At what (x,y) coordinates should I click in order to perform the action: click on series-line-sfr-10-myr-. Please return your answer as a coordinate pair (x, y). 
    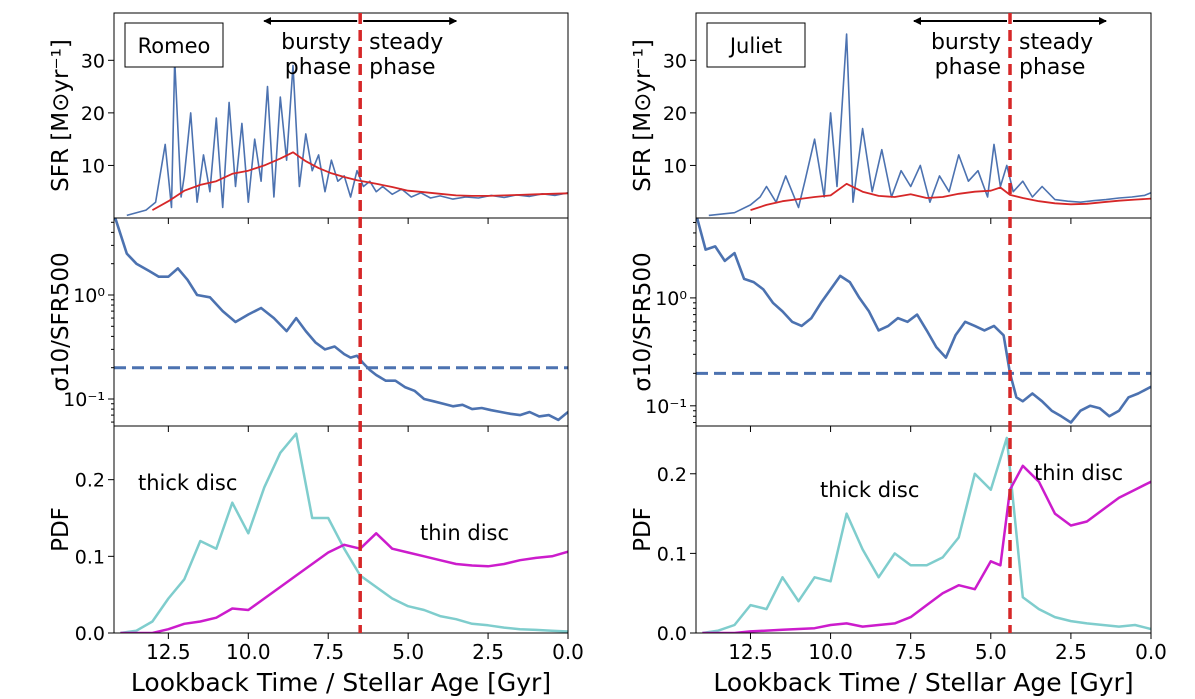
    Looking at the image, I should click on (347, 138).